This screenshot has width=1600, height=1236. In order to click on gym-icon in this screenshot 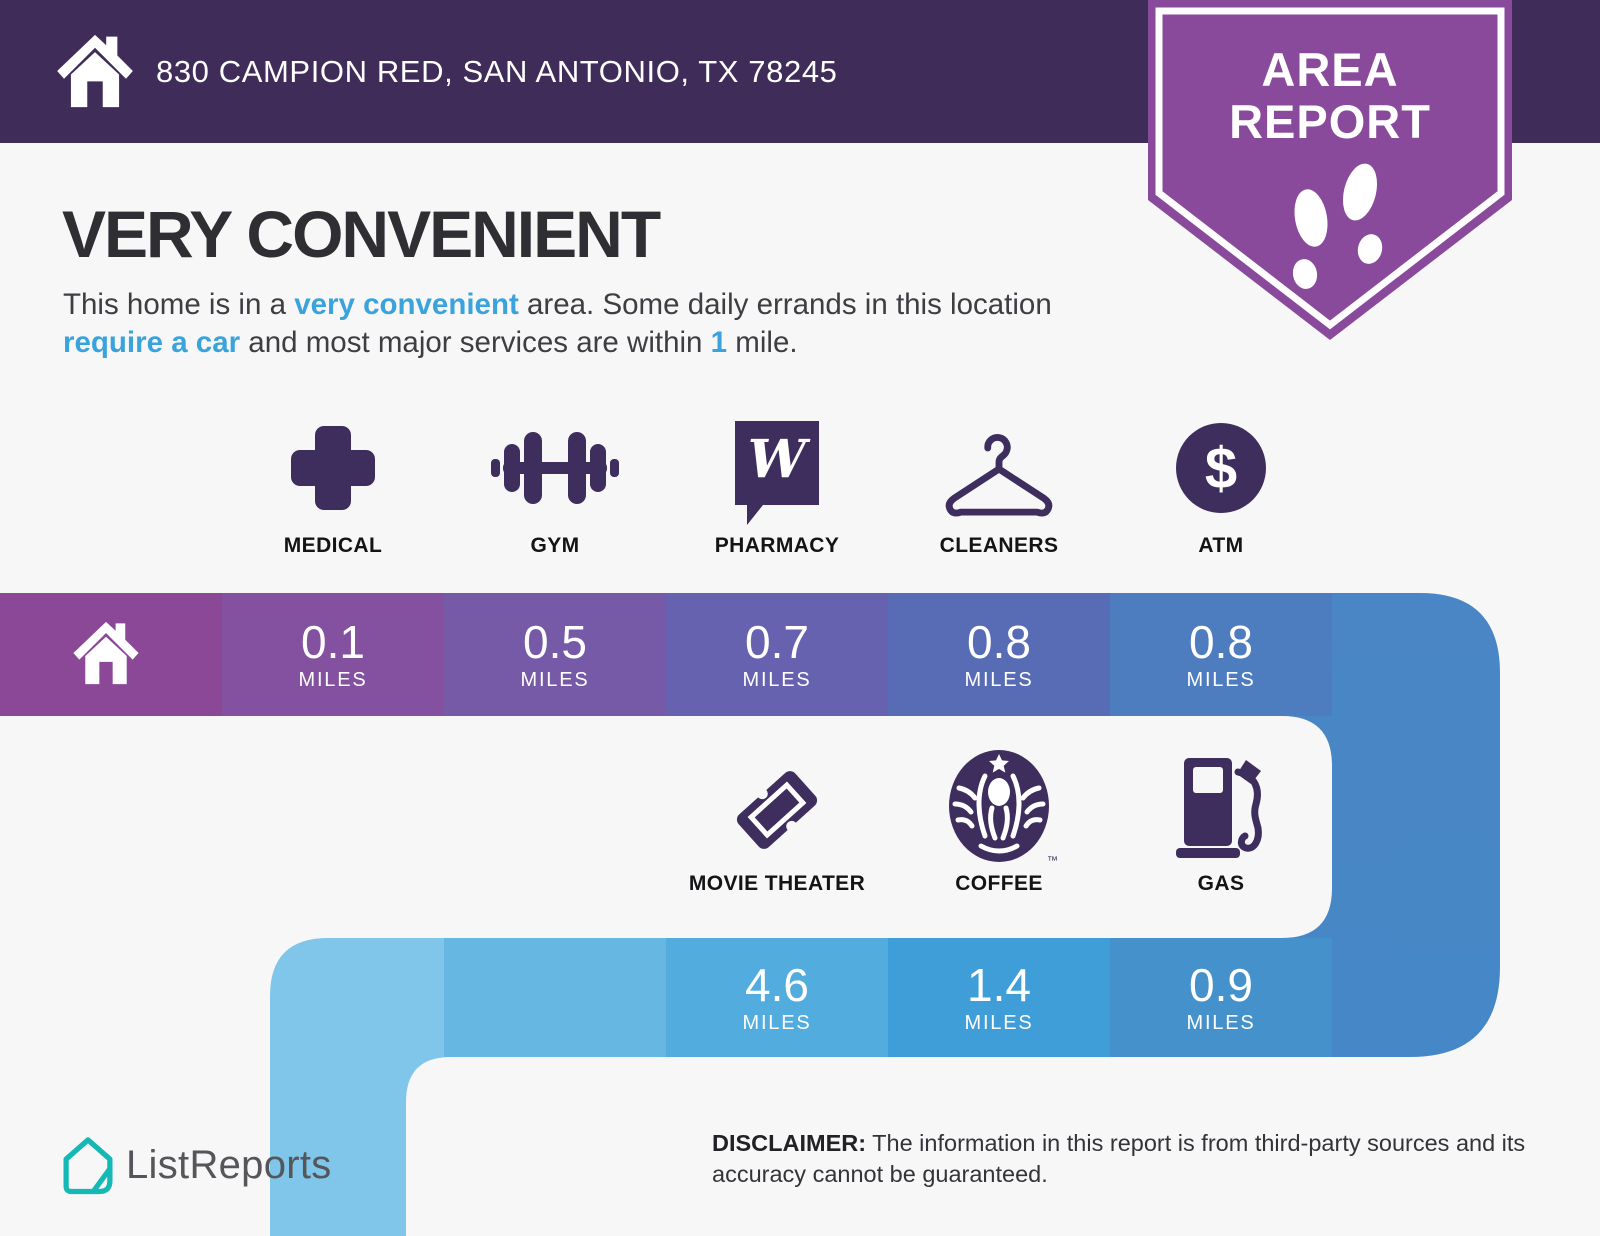, I will do `click(555, 468)`.